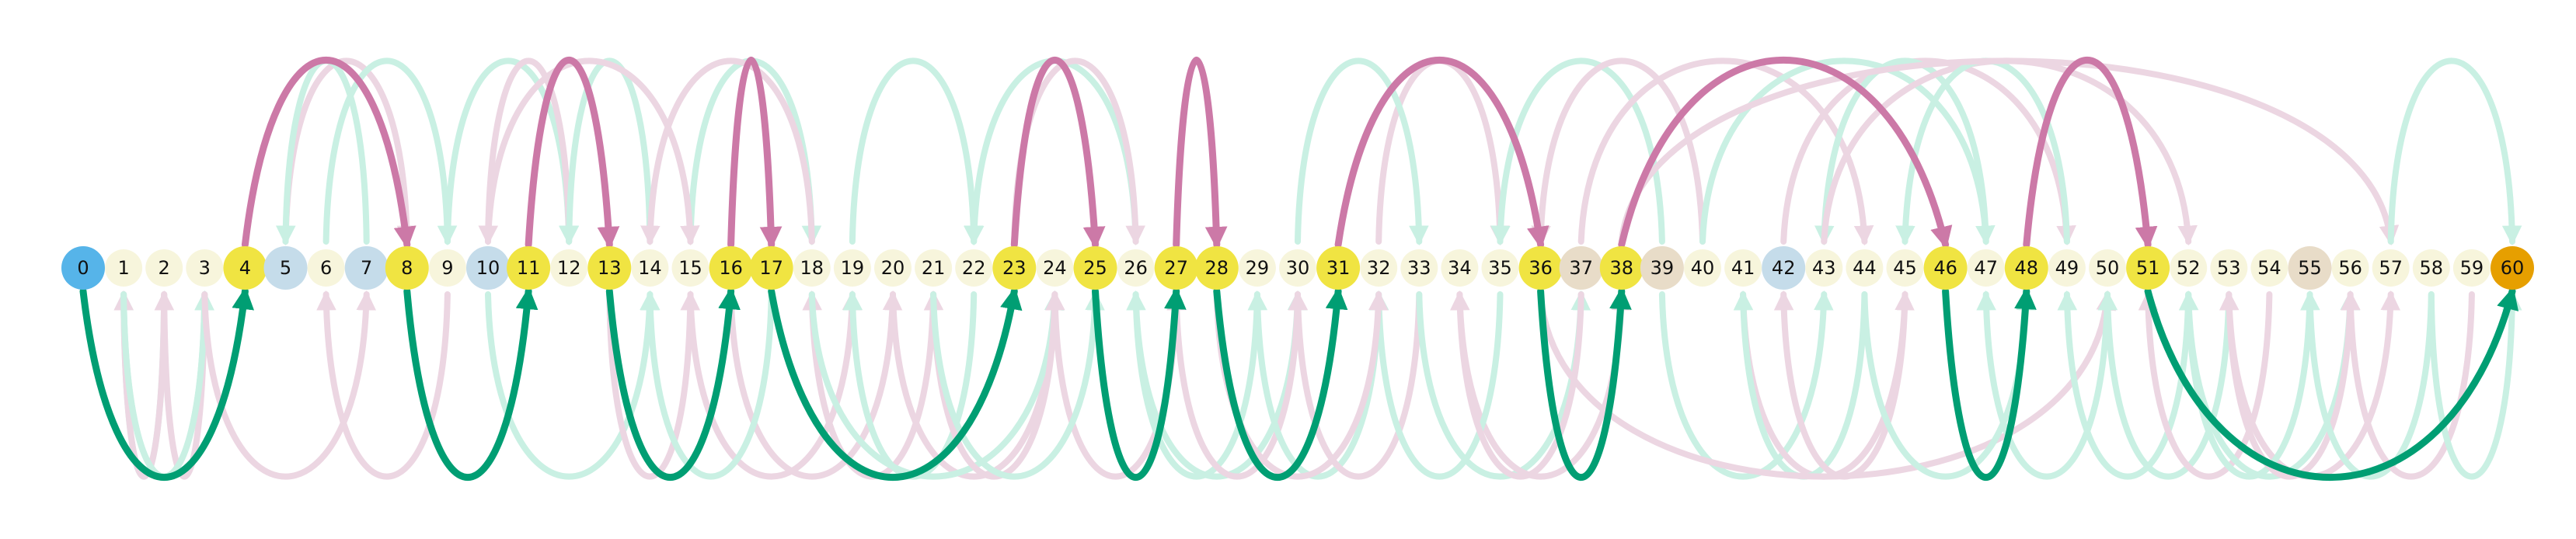  I want to click on node-32: 32, so click(1379, 268).